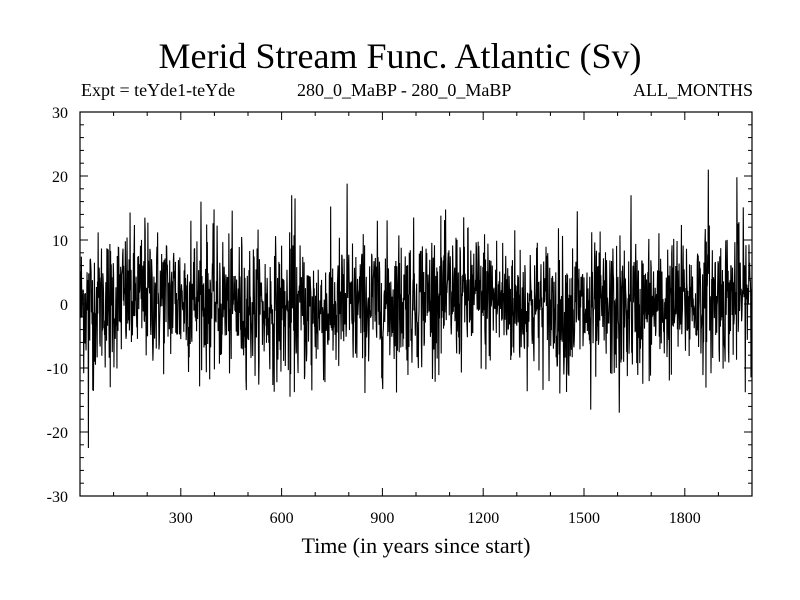  I want to click on x-axis-title: Time (in years since start), so click(416, 545).